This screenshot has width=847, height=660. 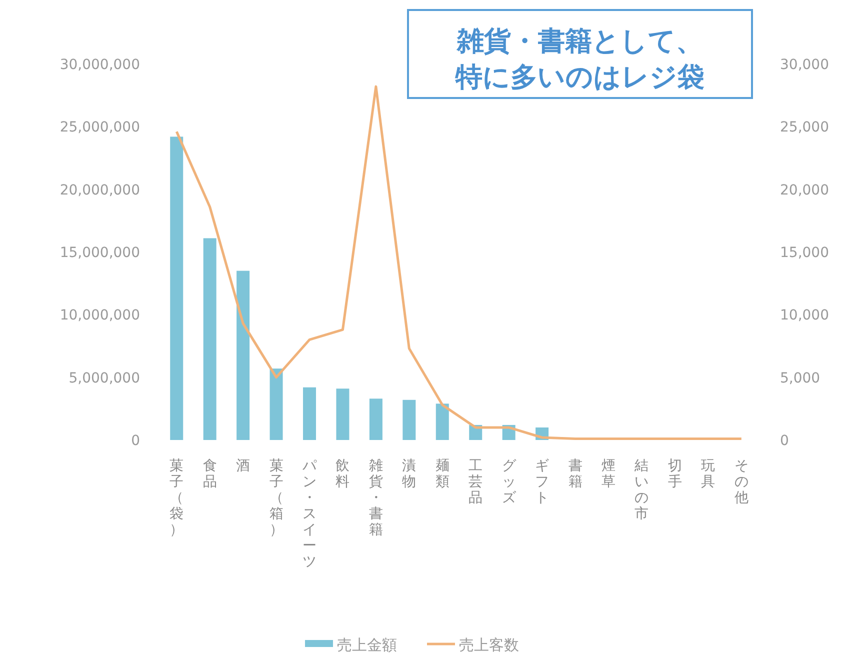 What do you see at coordinates (800, 378) in the screenshot?
I see `y2-tick-label: 5,000` at bounding box center [800, 378].